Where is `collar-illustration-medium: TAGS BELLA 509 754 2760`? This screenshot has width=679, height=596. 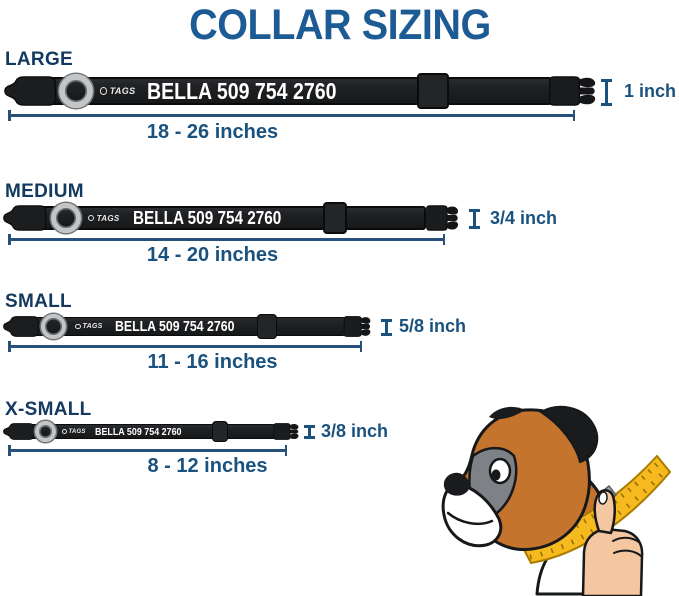
collar-illustration-medium: TAGS BELLA 509 754 2760 is located at coordinates (231, 218).